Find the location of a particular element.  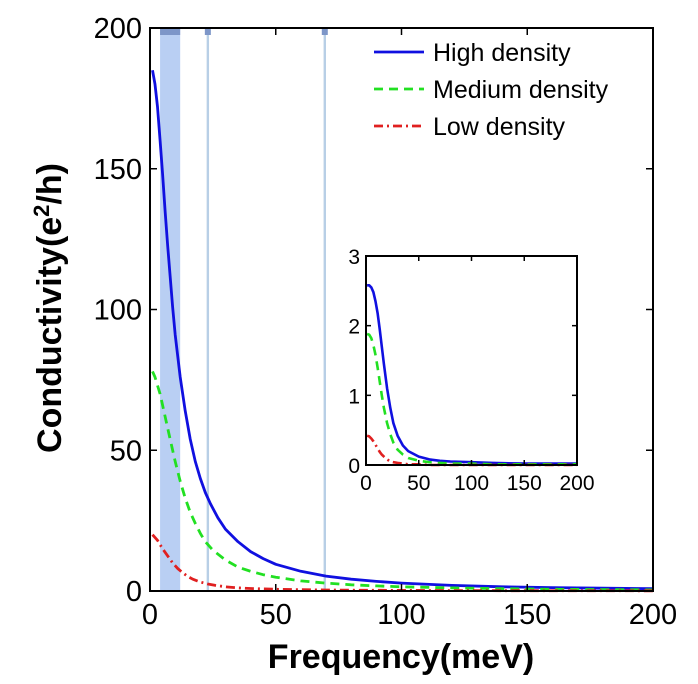

inset-x-tick-label: 0 is located at coordinates (366, 483).